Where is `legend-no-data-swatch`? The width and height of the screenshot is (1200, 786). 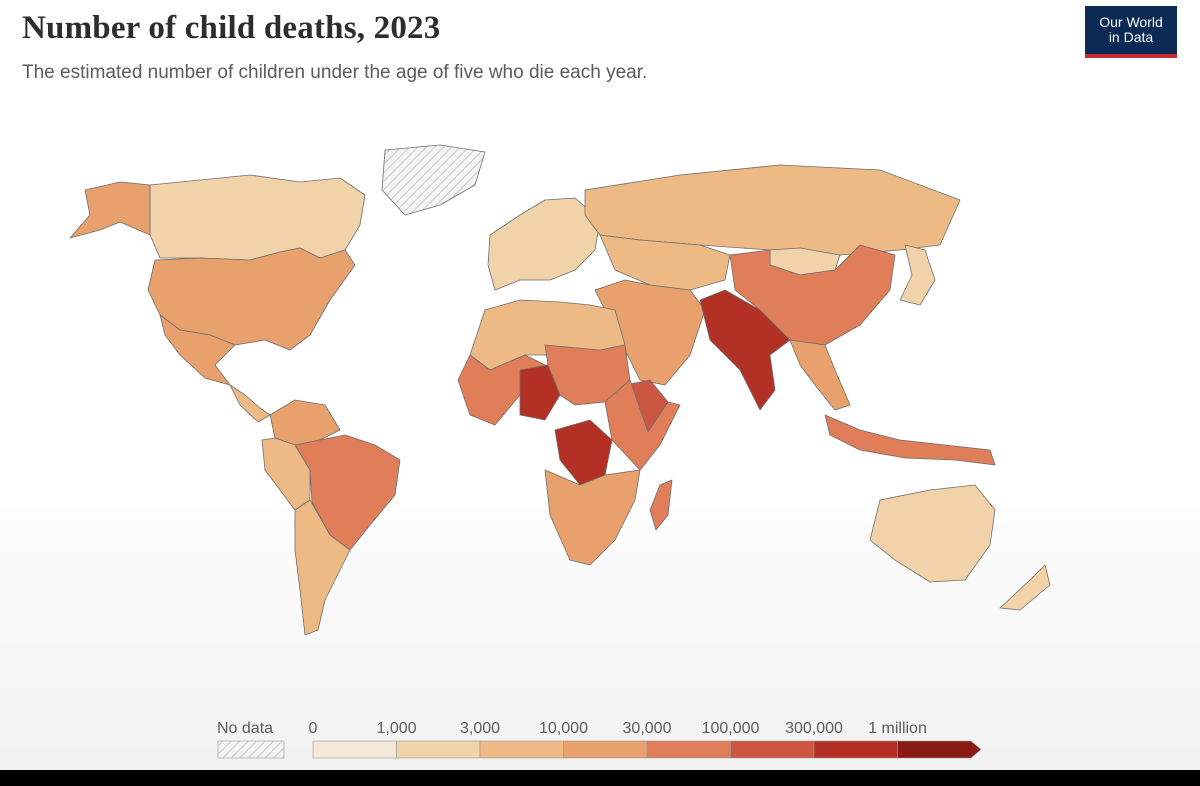 legend-no-data-swatch is located at coordinates (251, 749).